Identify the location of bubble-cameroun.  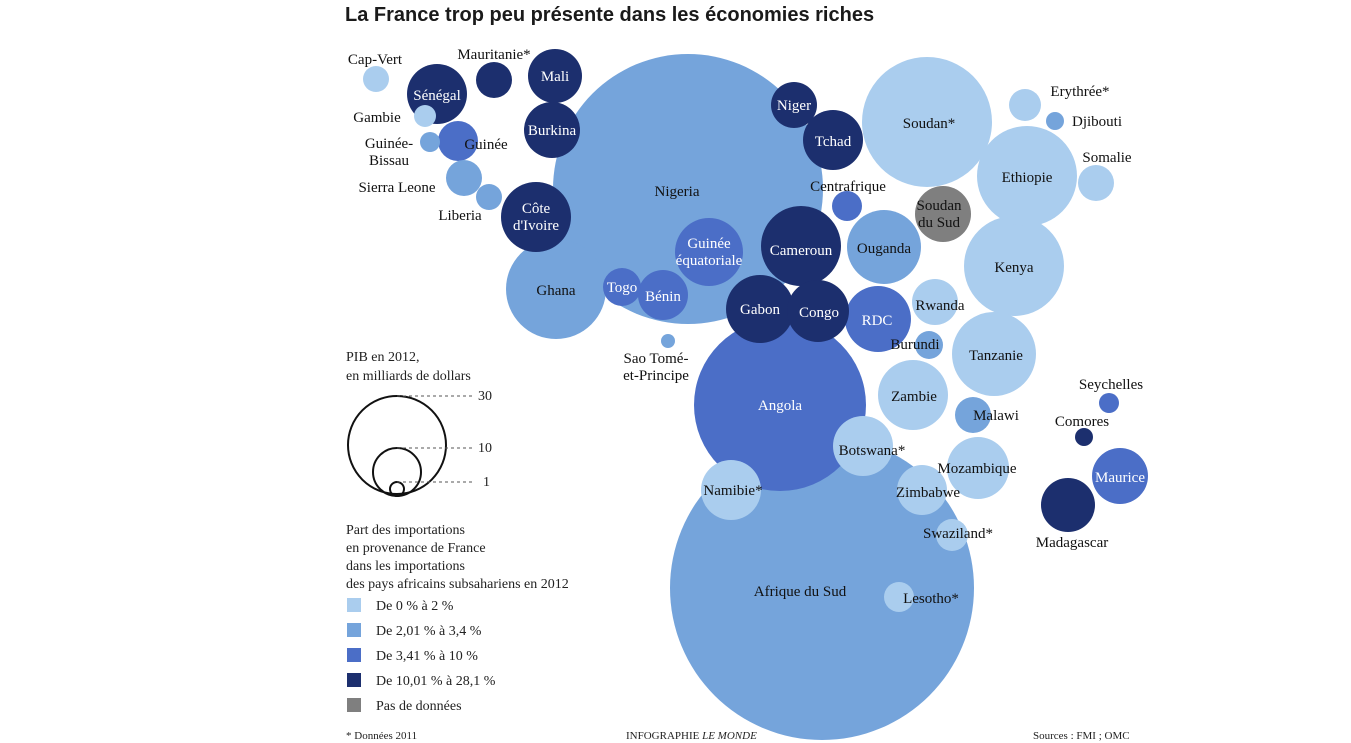
(801, 246).